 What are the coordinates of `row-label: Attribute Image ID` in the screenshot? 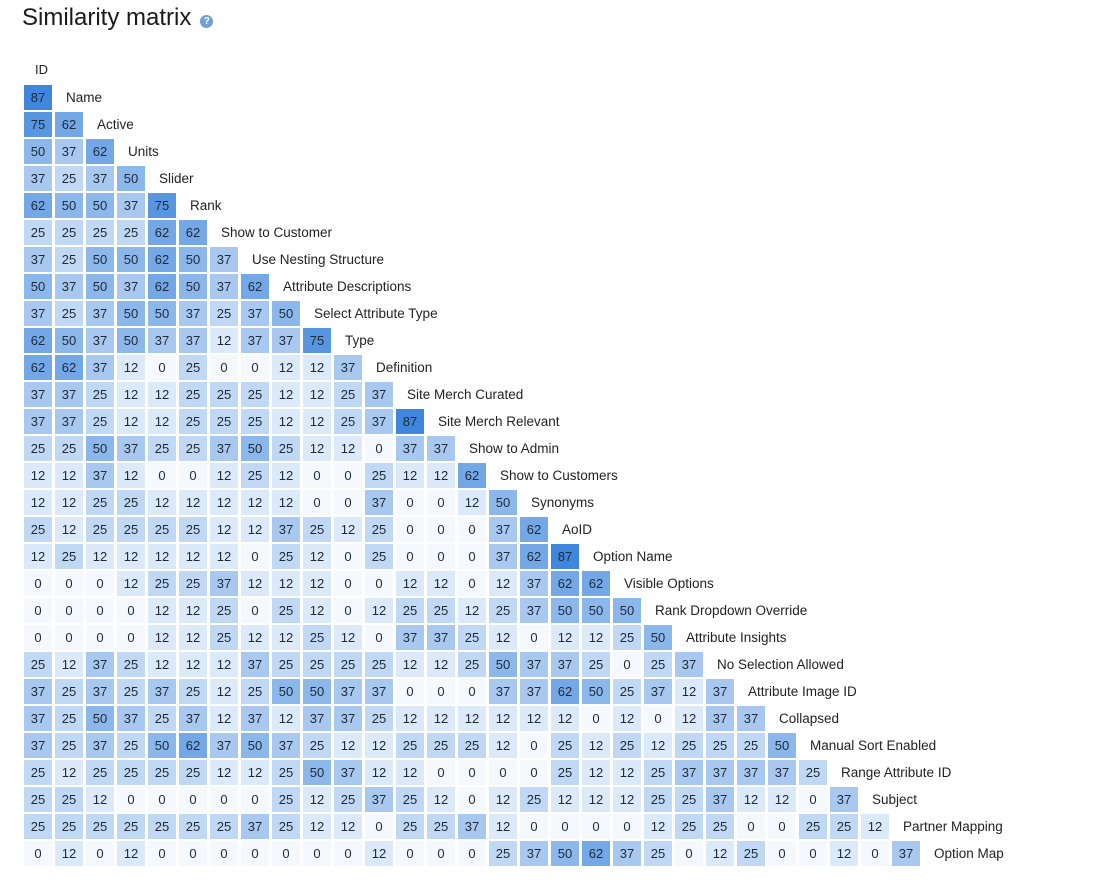 It's located at (802, 691).